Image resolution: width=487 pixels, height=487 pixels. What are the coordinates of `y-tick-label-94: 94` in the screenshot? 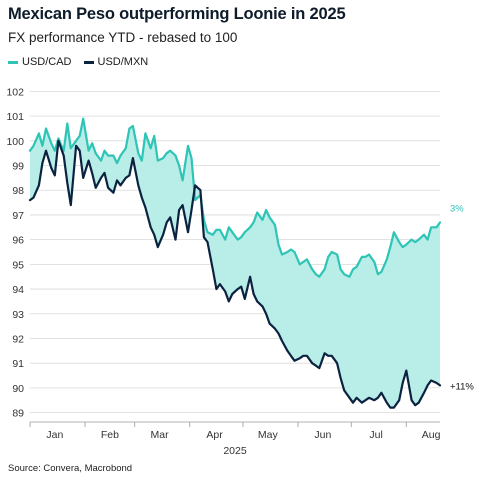 It's located at (18, 290).